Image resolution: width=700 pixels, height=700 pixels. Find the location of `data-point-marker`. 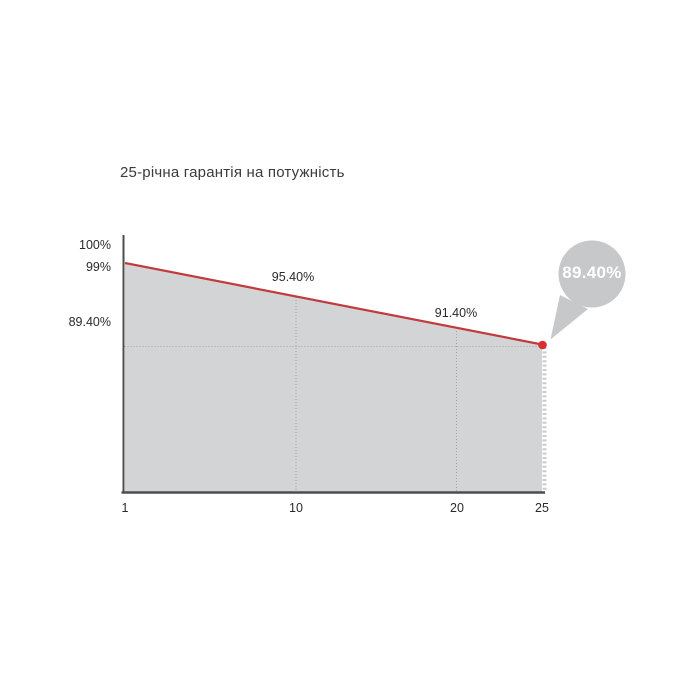

data-point-marker is located at coordinates (542, 345).